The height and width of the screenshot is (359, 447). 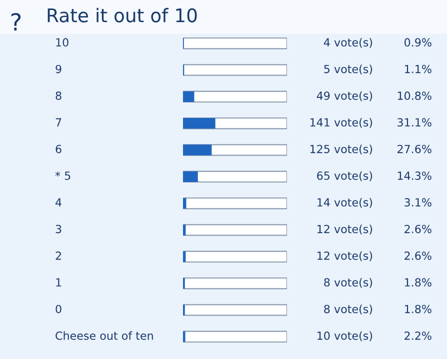 What do you see at coordinates (58, 255) in the screenshot?
I see `y-tick-label: 2` at bounding box center [58, 255].